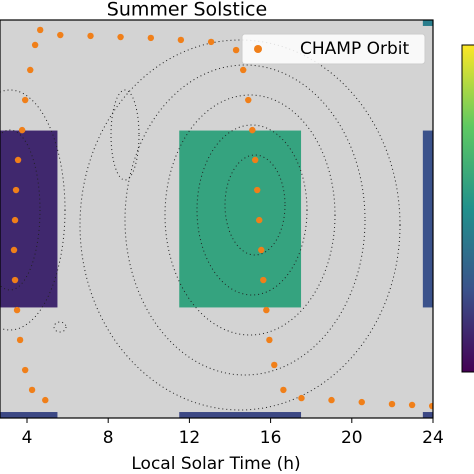 Image resolution: width=474 pixels, height=474 pixels. Describe the element at coordinates (354, 49) in the screenshot. I see `legend-label: CHAMP Orbit` at that location.